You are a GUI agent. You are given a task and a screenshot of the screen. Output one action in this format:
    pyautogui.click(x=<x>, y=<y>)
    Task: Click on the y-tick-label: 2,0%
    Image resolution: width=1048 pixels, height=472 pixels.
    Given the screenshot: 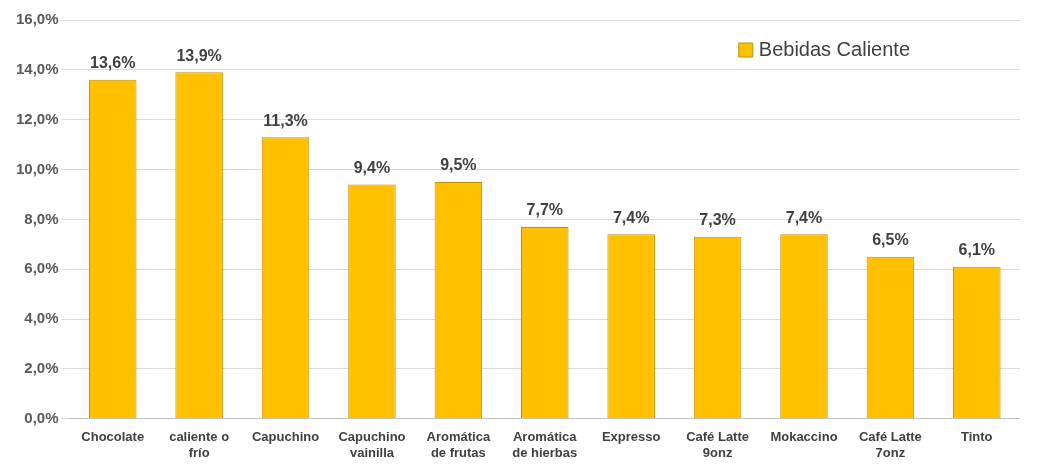 What is the action you would take?
    pyautogui.click(x=41, y=368)
    